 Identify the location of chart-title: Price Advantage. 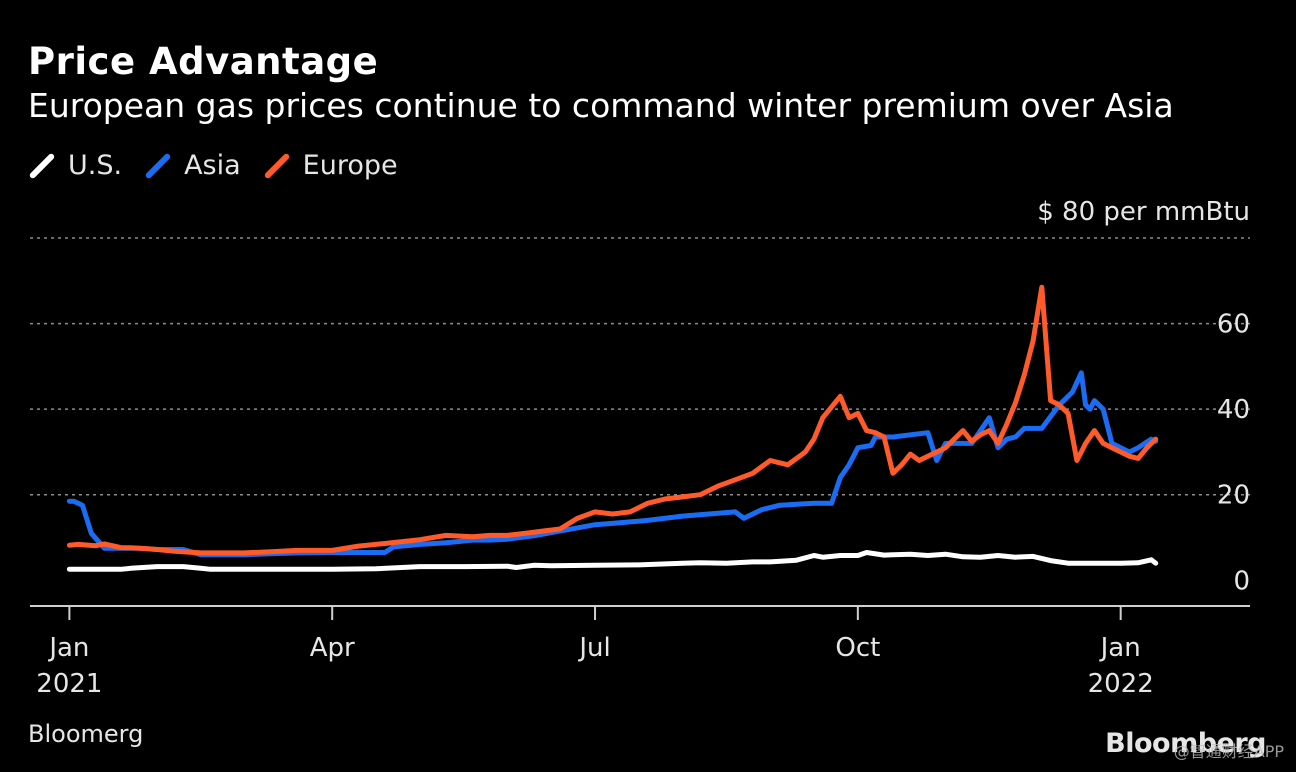
(203, 61).